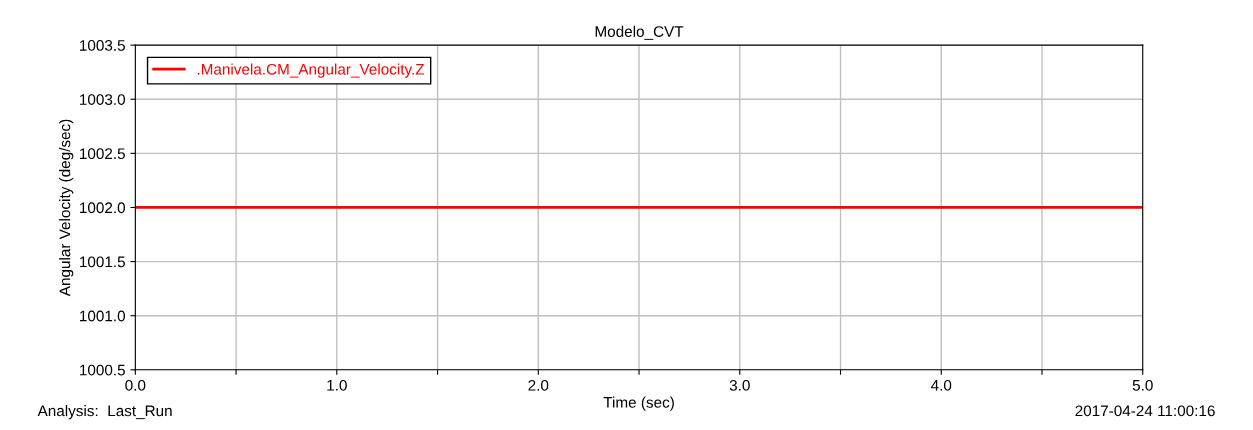  What do you see at coordinates (102, 370) in the screenshot?
I see `y-tick-label: 1000.5` at bounding box center [102, 370].